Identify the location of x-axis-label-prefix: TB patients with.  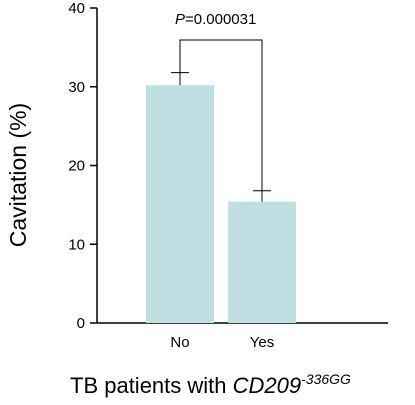
(151, 385).